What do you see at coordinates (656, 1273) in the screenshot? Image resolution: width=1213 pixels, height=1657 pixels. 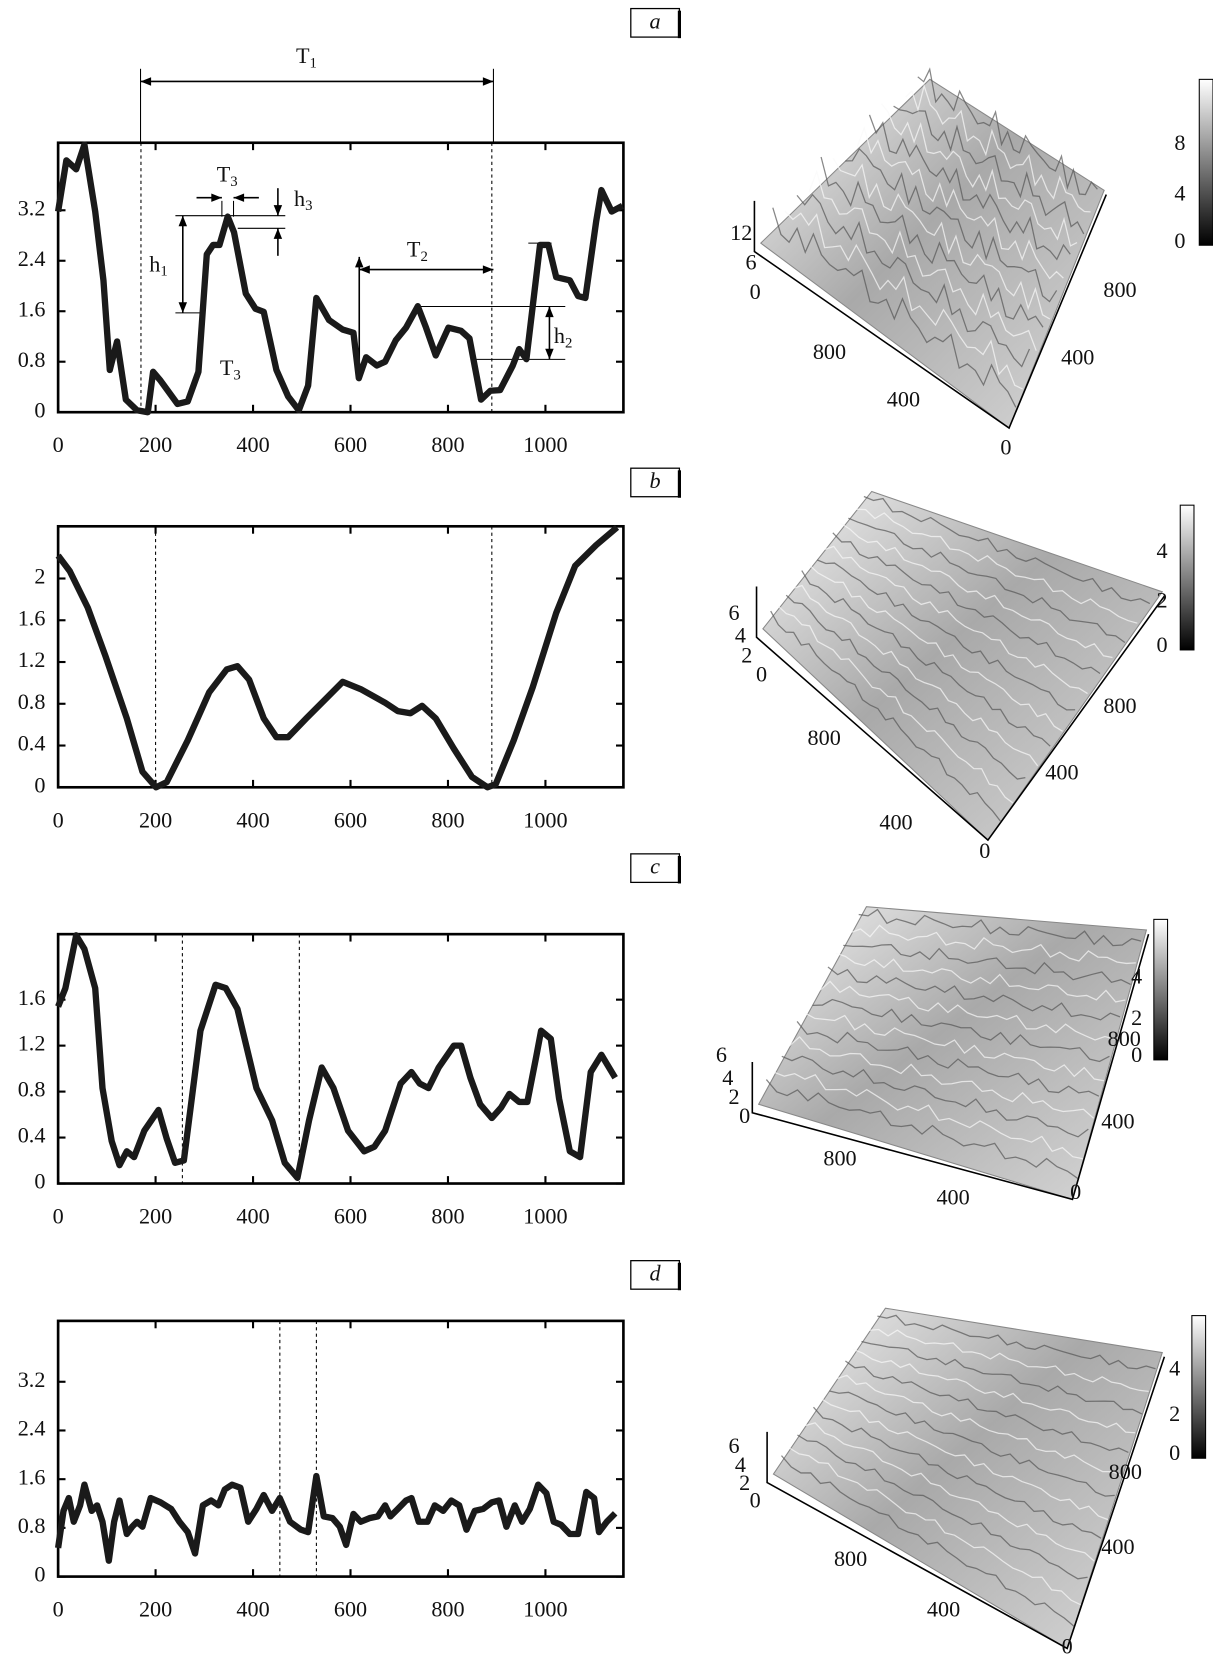 I see `panel-label: d` at bounding box center [656, 1273].